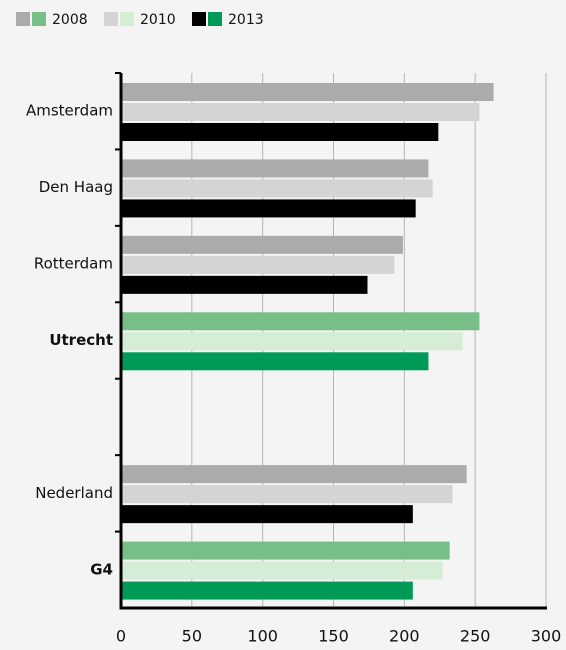 The width and height of the screenshot is (566, 650). I want to click on x-tick-label: 250, so click(475, 636).